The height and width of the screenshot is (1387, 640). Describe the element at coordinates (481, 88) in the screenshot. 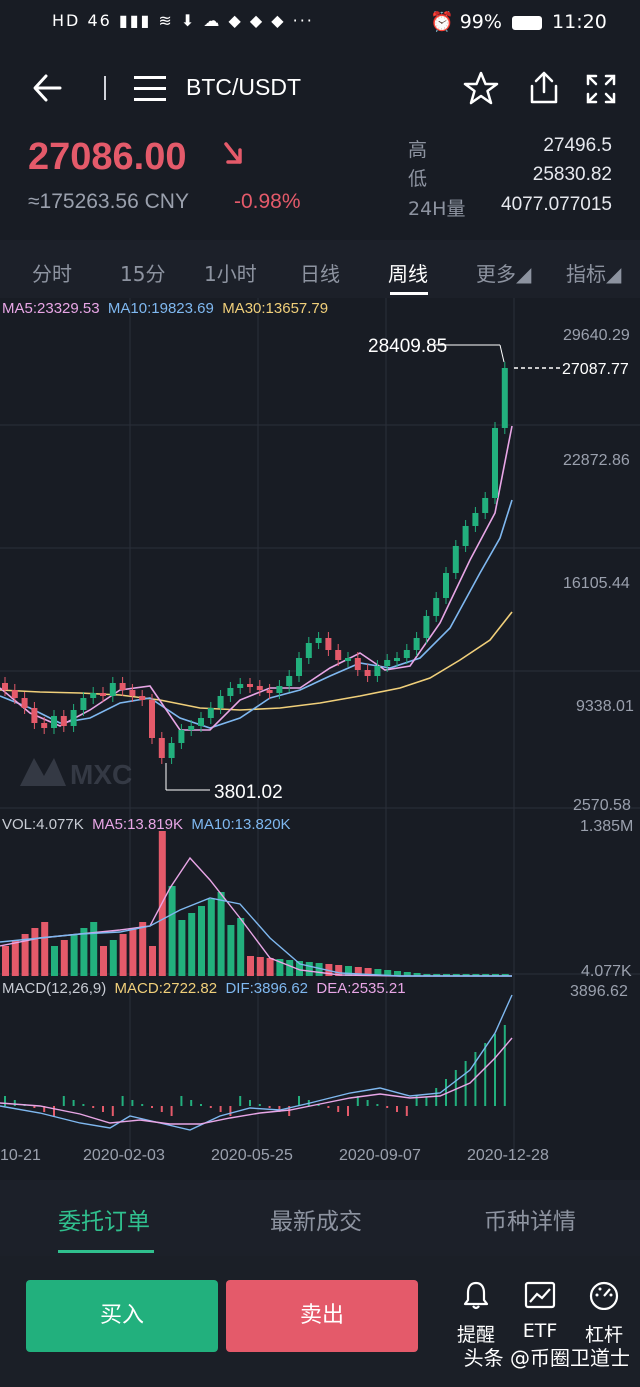

I see `star-icon` at that location.